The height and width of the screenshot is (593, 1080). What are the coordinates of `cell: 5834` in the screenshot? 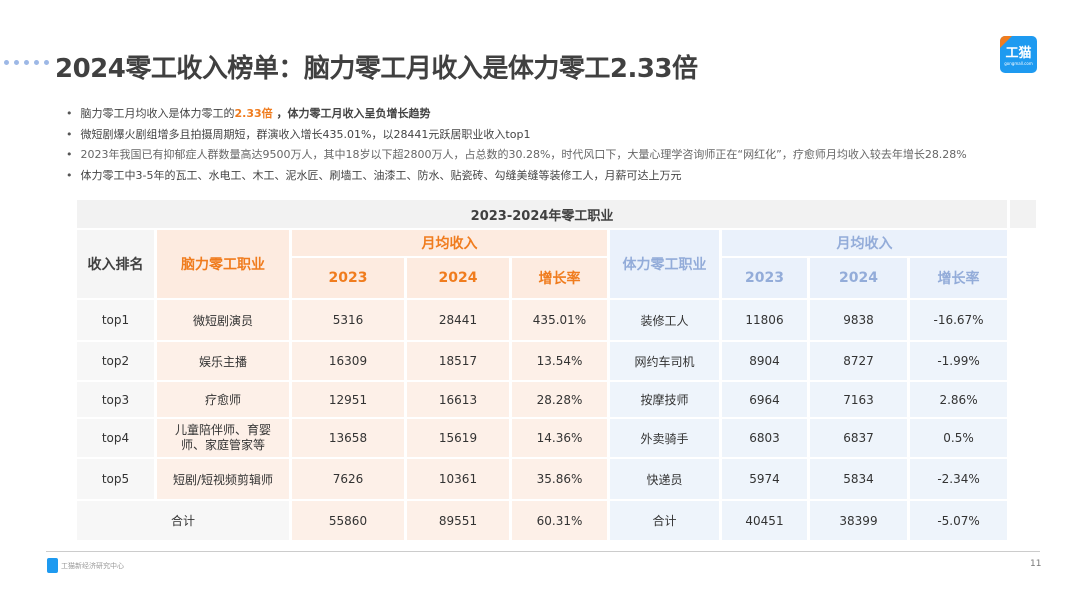 It's located at (859, 480).